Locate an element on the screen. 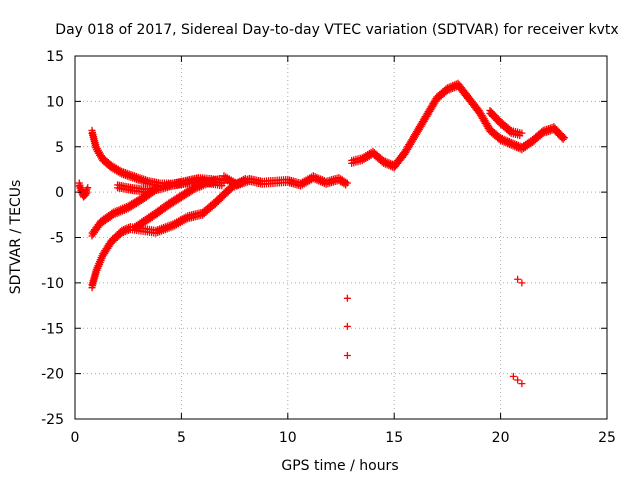 This screenshot has height=480, width=640. x-tick-label: 10 is located at coordinates (288, 438).